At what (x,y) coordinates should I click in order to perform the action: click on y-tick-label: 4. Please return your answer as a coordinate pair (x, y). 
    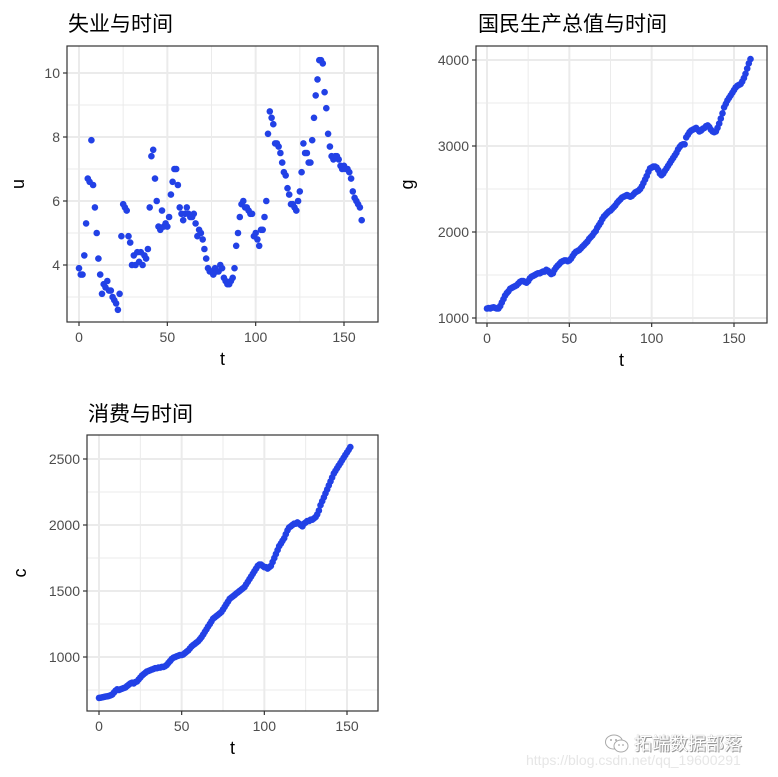
    Looking at the image, I should click on (56, 265).